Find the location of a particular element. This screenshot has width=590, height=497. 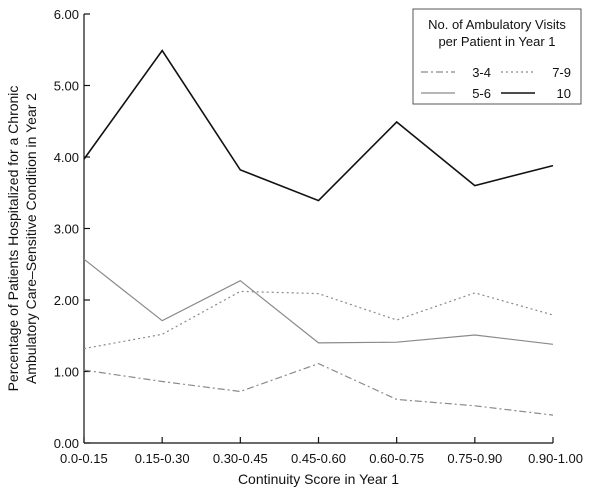

x-tick-label: 0.30-0.45 is located at coordinates (240, 458).